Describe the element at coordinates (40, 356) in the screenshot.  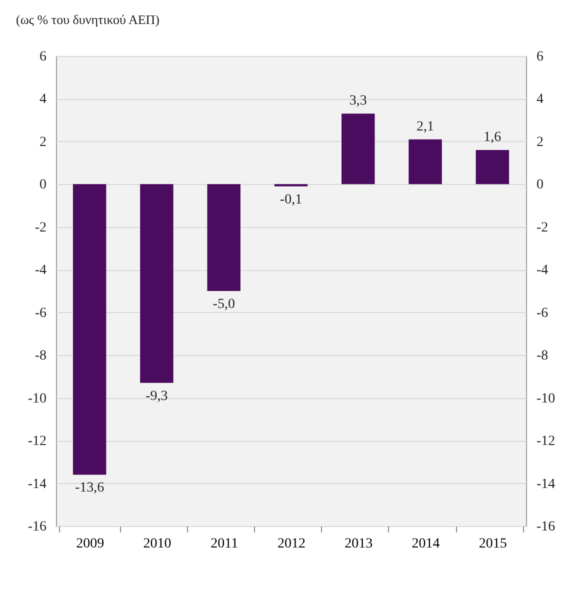
I see `y-tick-label: -8` at that location.